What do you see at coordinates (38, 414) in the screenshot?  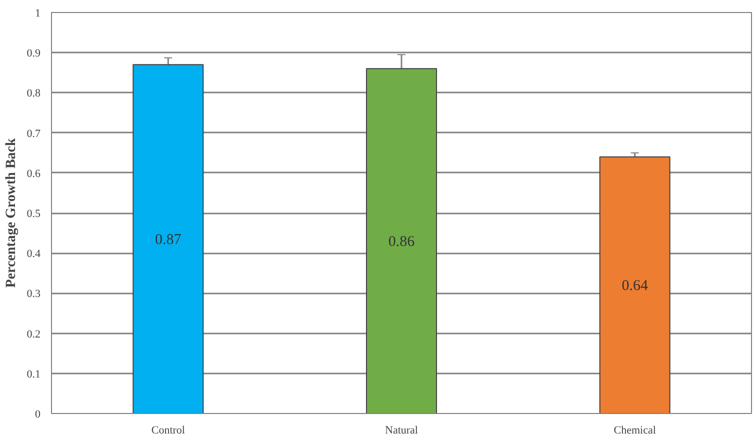 I see `y-tick-label: 0` at bounding box center [38, 414].